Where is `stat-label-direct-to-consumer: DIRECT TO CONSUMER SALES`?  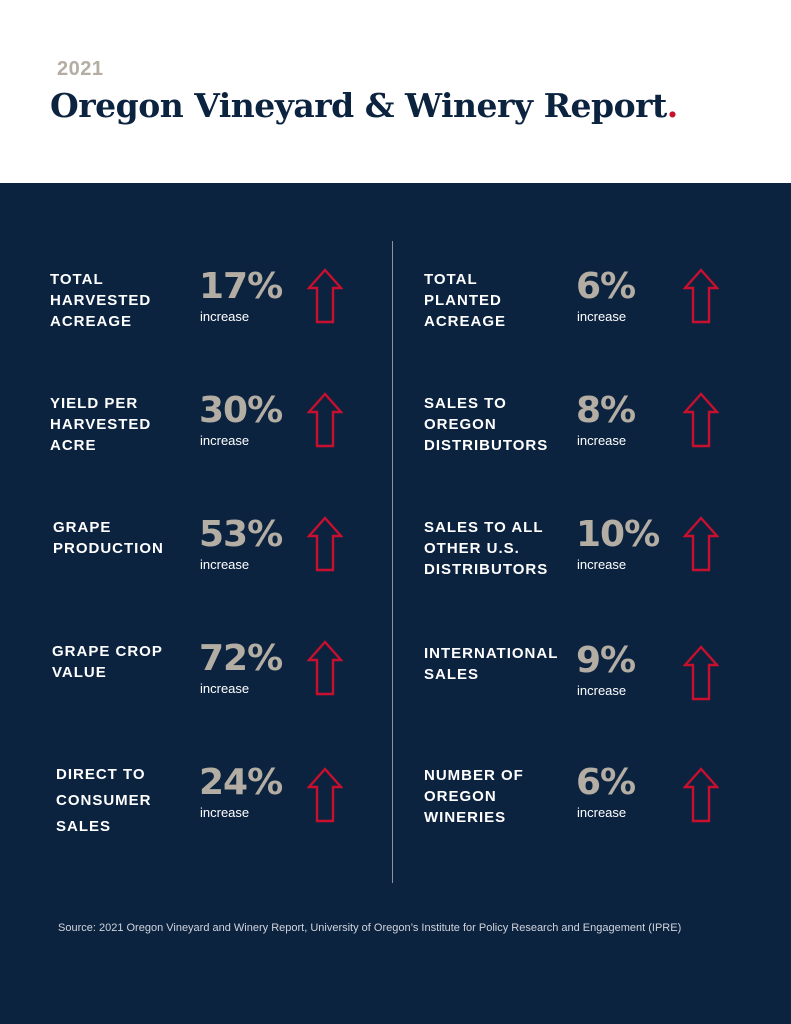 stat-label-direct-to-consumer: DIRECT TO CONSUMER SALES is located at coordinates (104, 801).